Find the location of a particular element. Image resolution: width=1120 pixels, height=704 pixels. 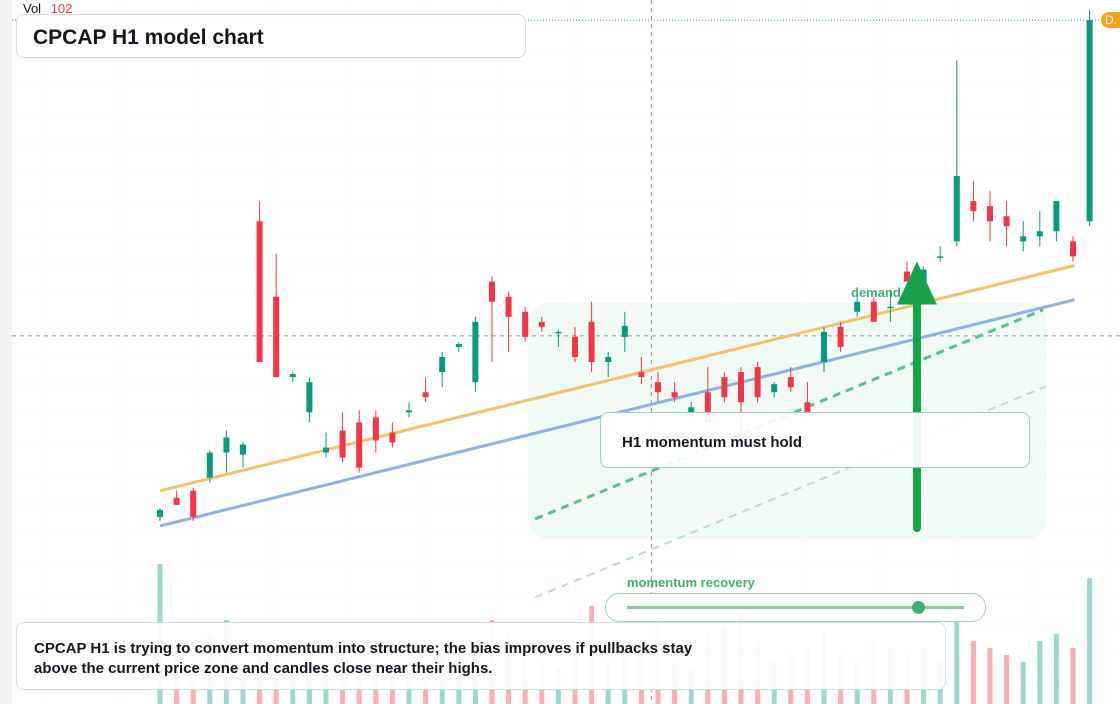

title-box: CPCAP H1 model chart is located at coordinates (271, 36).